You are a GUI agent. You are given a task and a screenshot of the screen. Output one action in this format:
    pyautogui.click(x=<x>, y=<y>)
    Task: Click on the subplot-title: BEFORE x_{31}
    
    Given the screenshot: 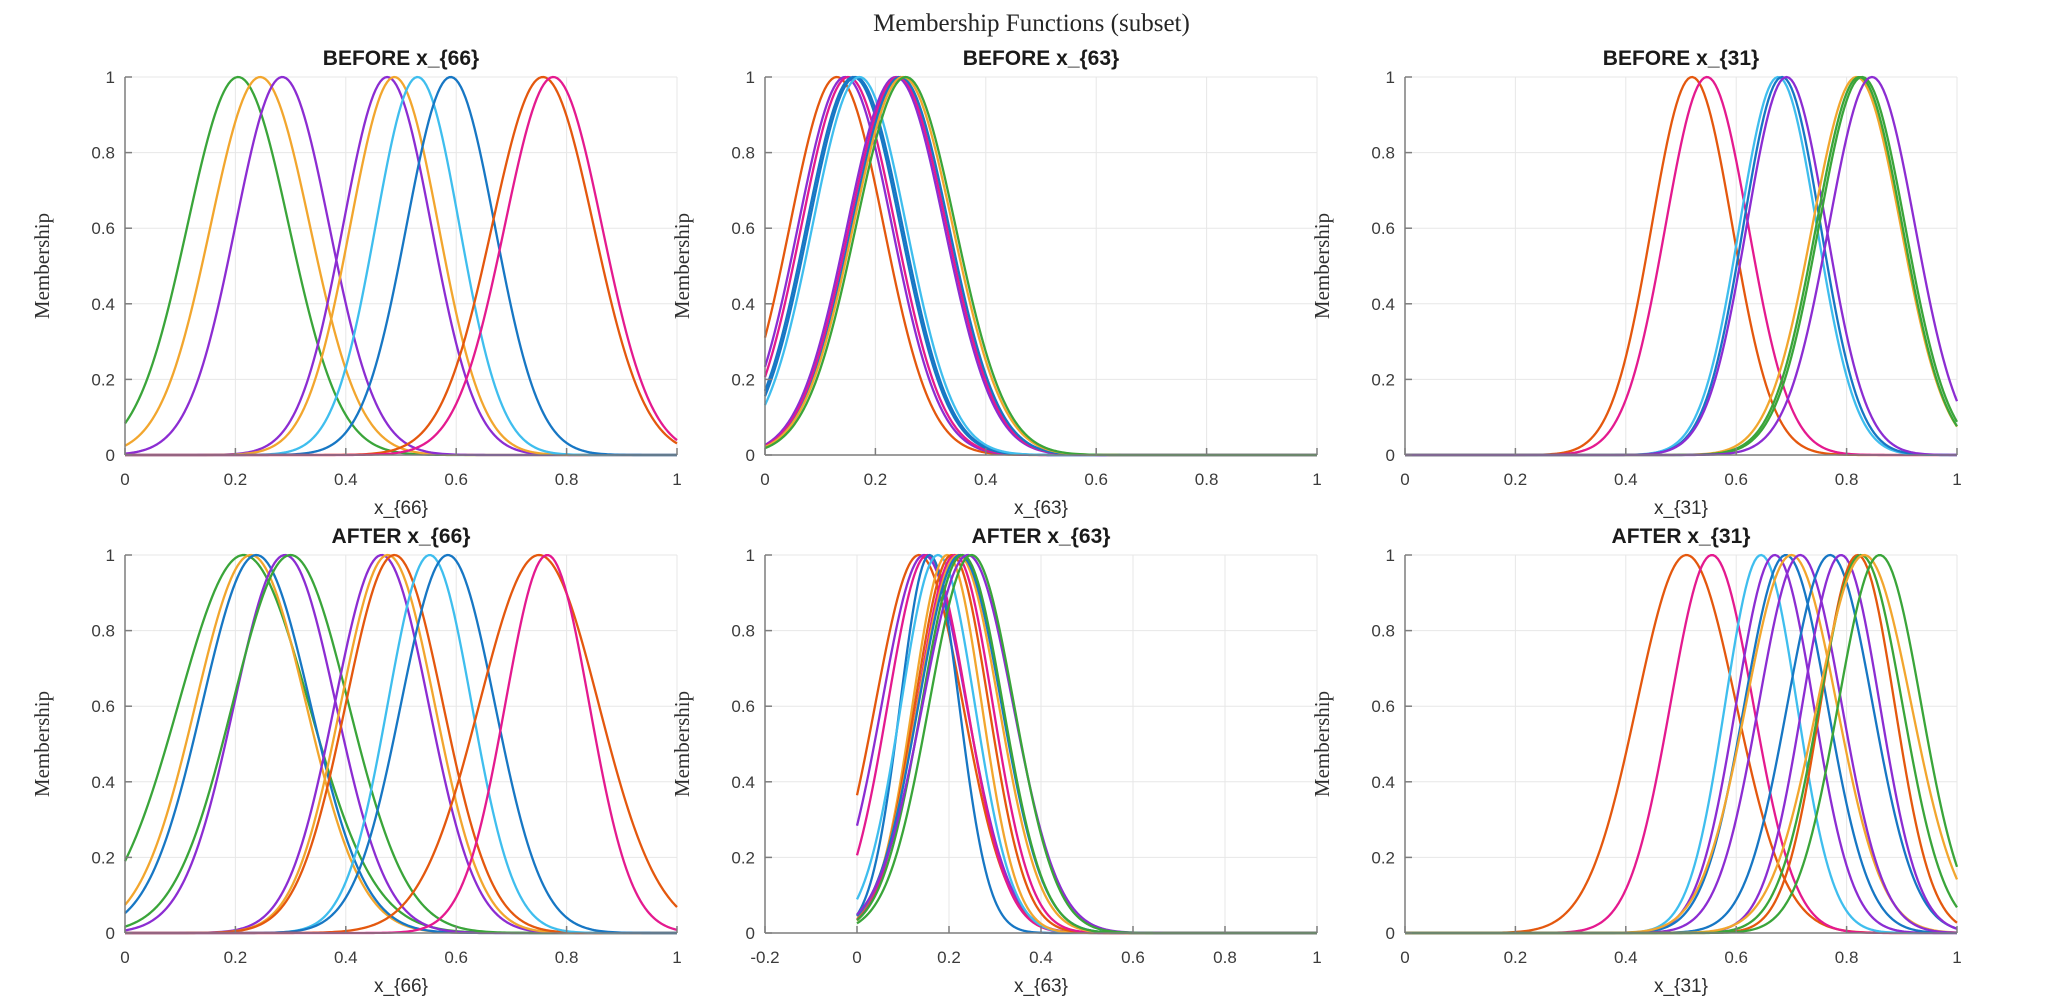 What is the action you would take?
    pyautogui.click(x=1681, y=58)
    